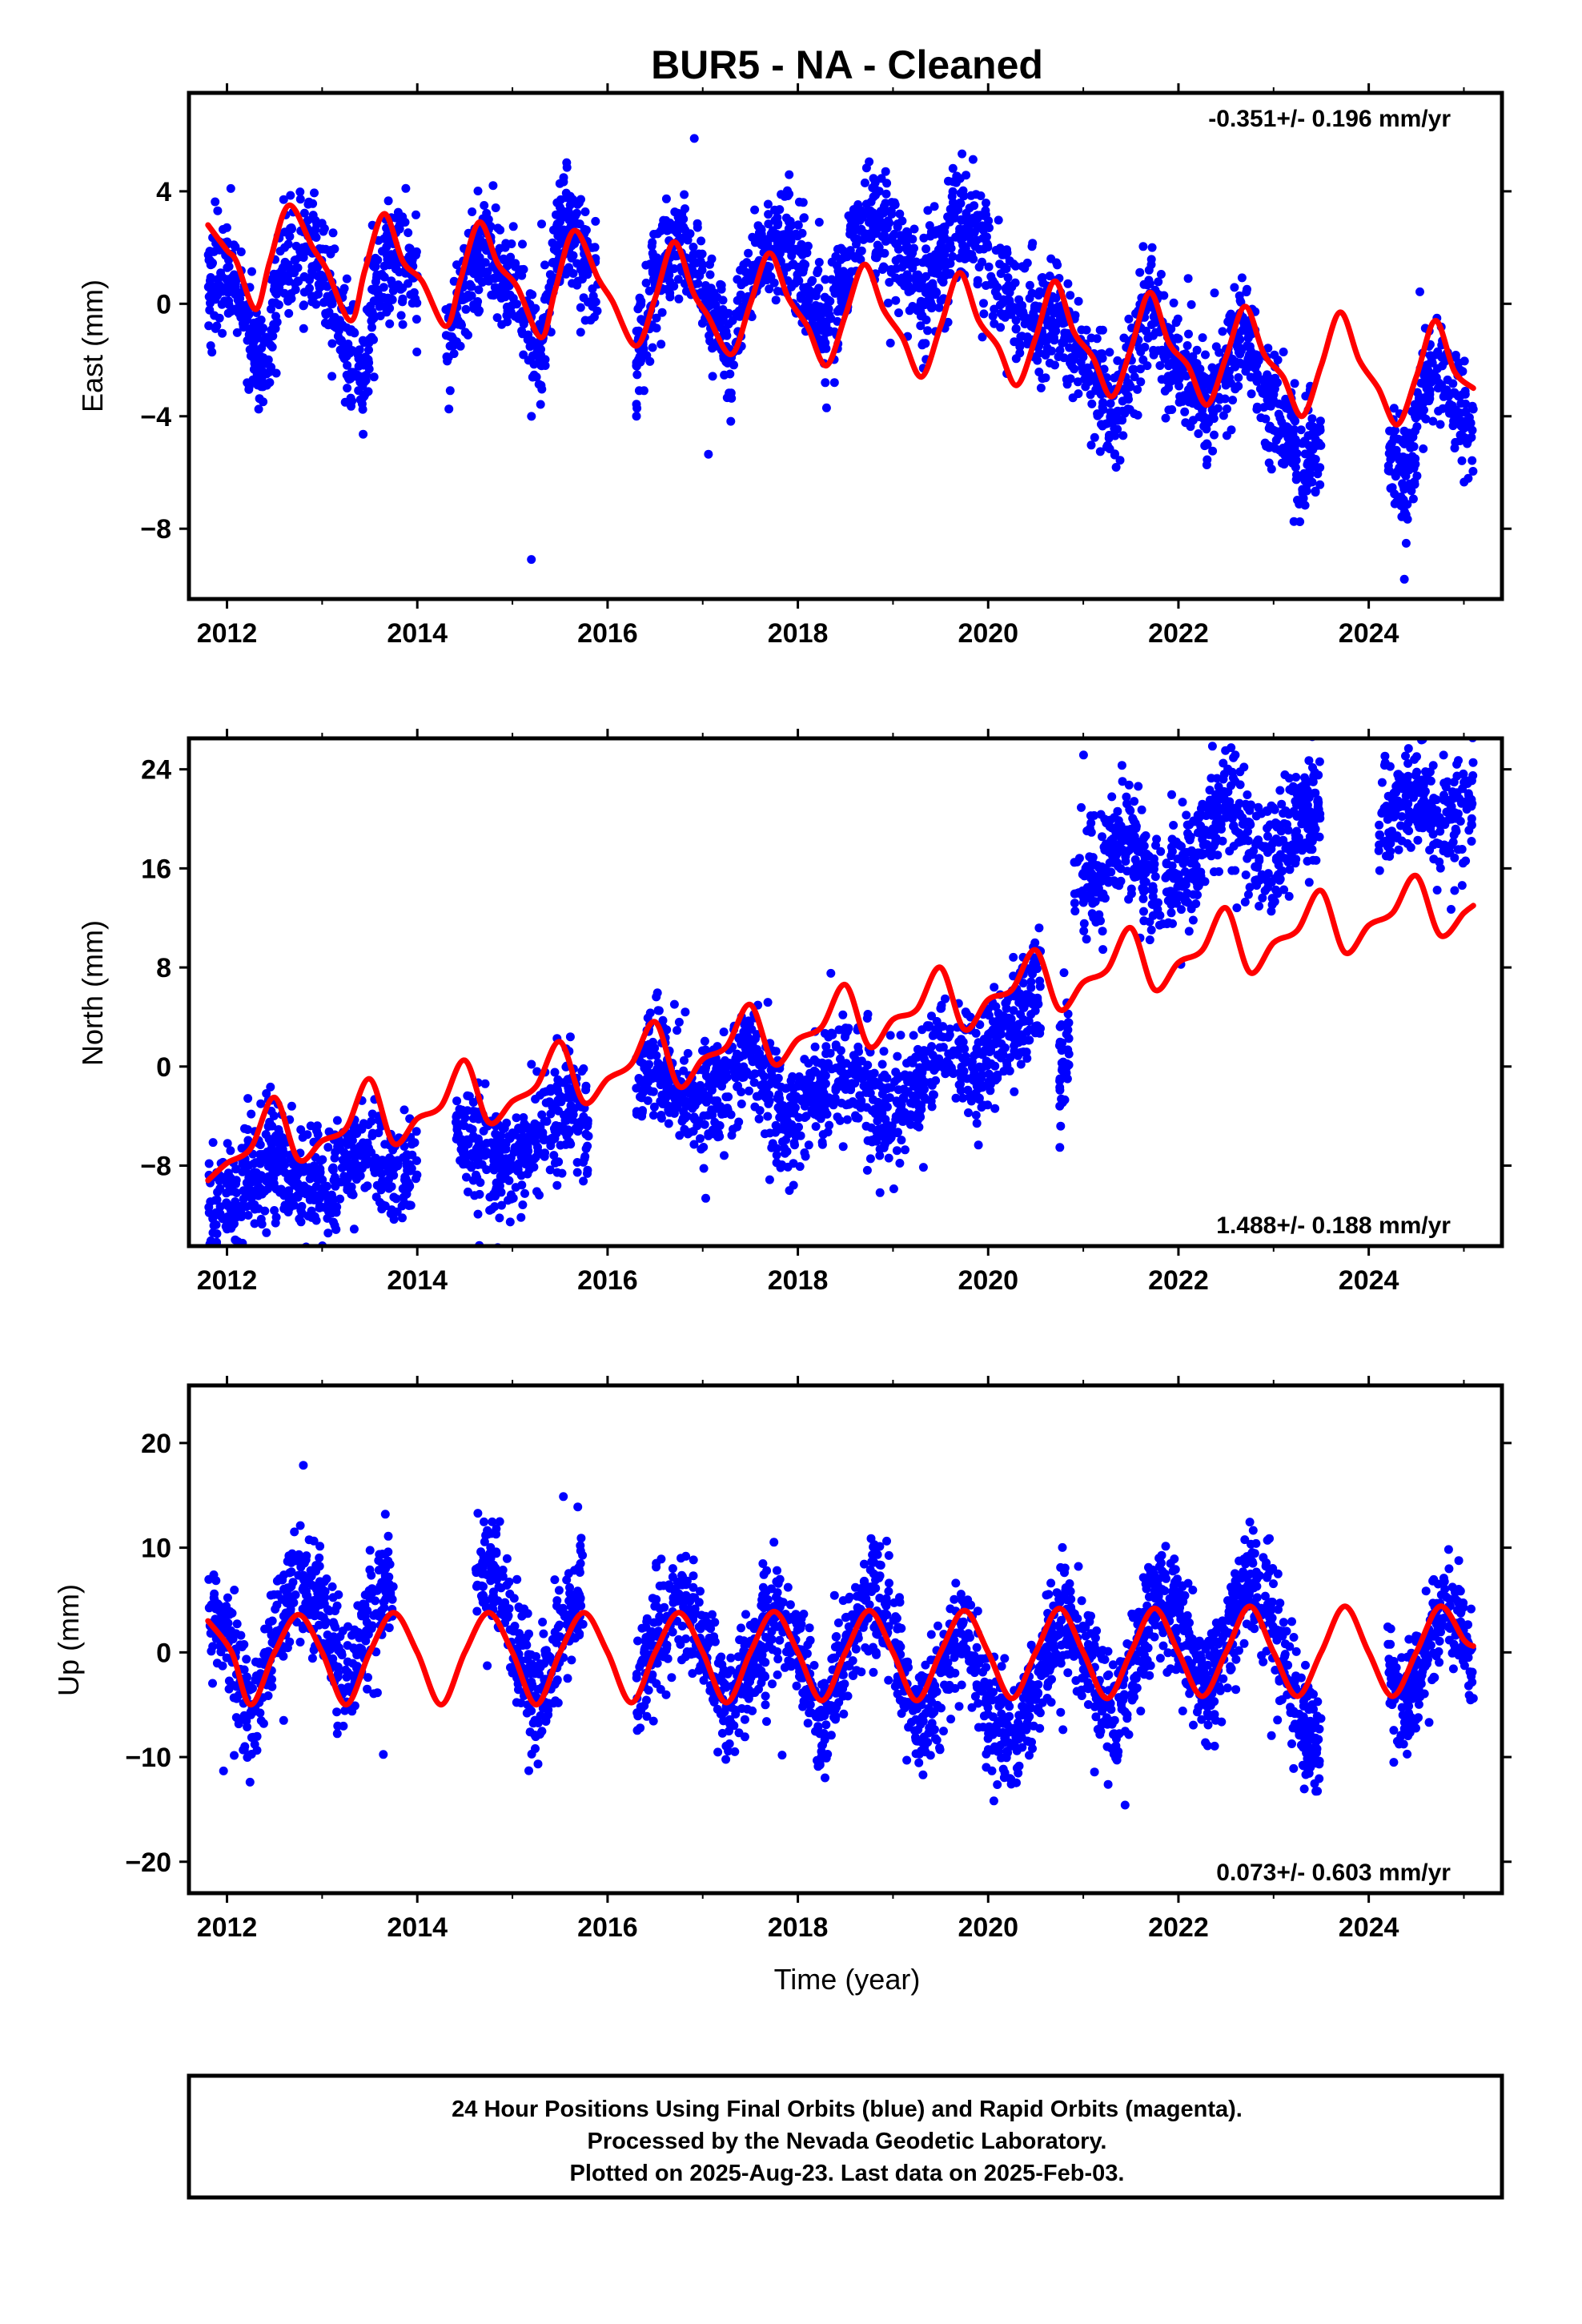  What do you see at coordinates (155, 529) in the screenshot?
I see `east-y-tick-label--8: −8` at bounding box center [155, 529].